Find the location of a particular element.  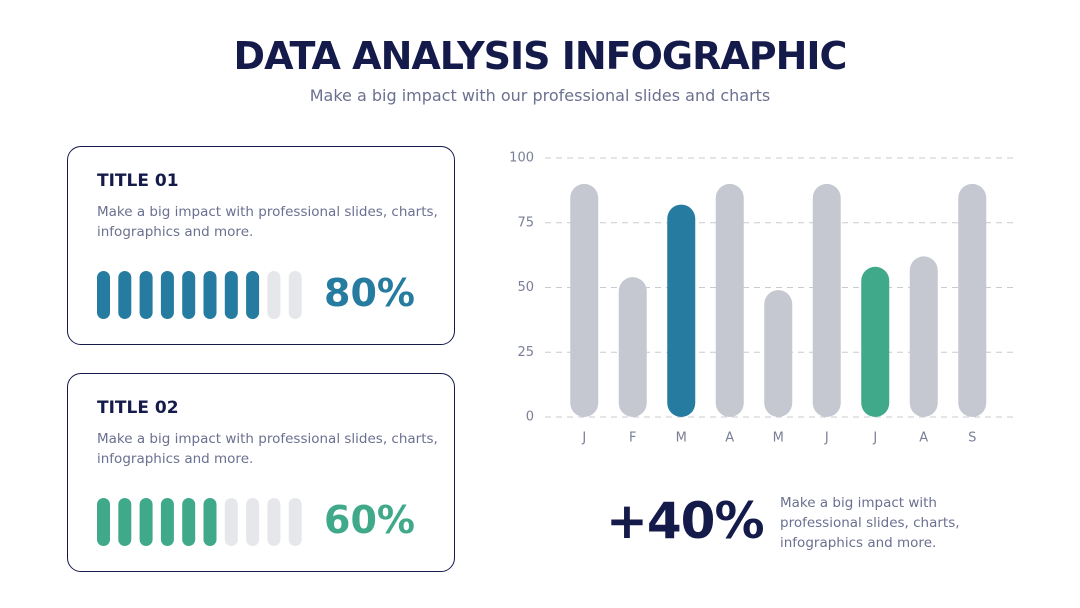

y-tick-label: 0 is located at coordinates (530, 417).